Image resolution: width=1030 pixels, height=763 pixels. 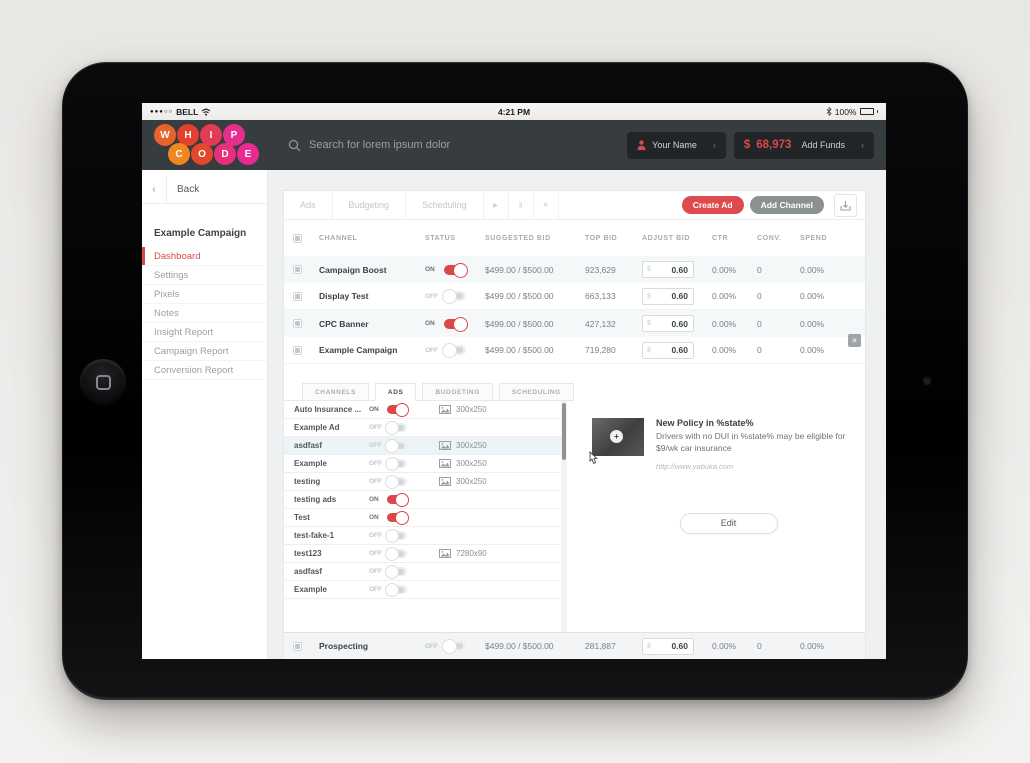 What do you see at coordinates (445, 205) in the screenshot?
I see `tab-scheduling: Scheduling` at bounding box center [445, 205].